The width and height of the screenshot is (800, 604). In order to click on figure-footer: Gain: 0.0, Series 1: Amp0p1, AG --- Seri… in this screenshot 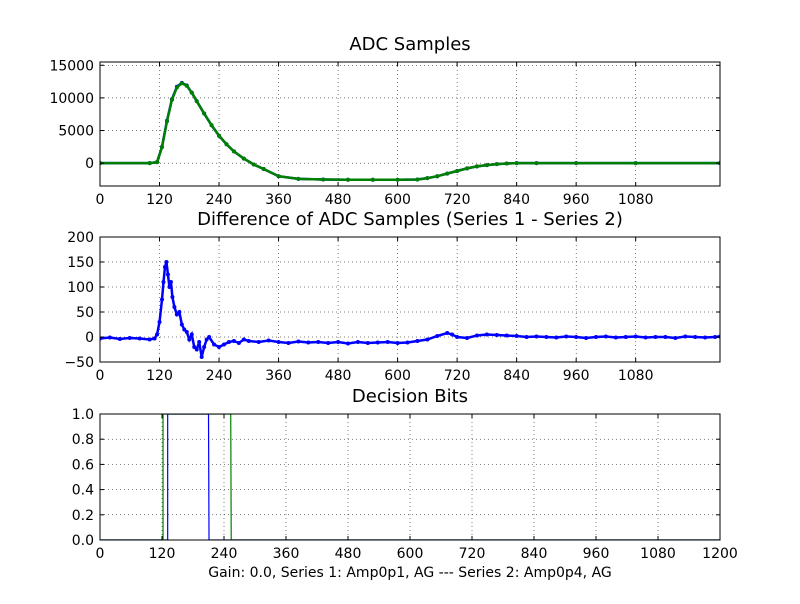, I will do `click(410, 573)`.